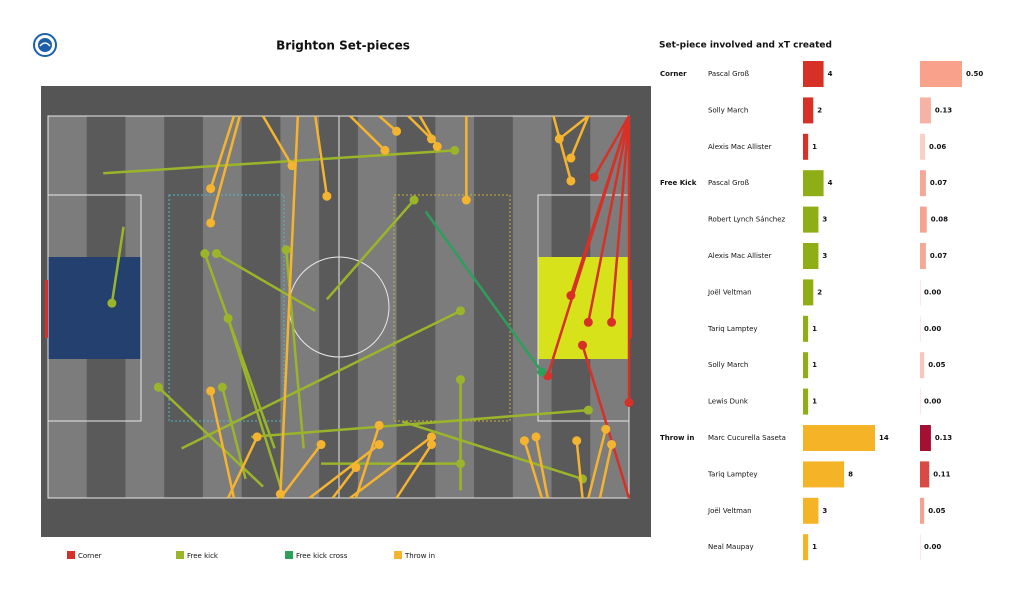 This screenshot has width=1024, height=602. I want to click on player-name: Marc Cucurella Saseta, so click(747, 438).